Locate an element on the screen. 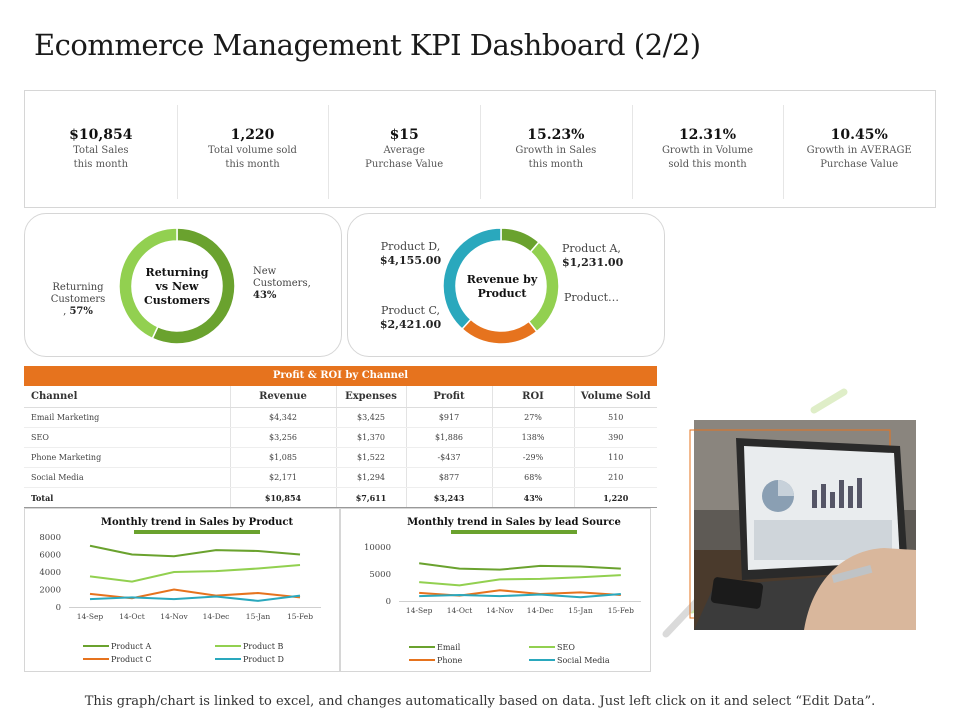 The width and height of the screenshot is (960, 720). center-line: vs New is located at coordinates (177, 286).